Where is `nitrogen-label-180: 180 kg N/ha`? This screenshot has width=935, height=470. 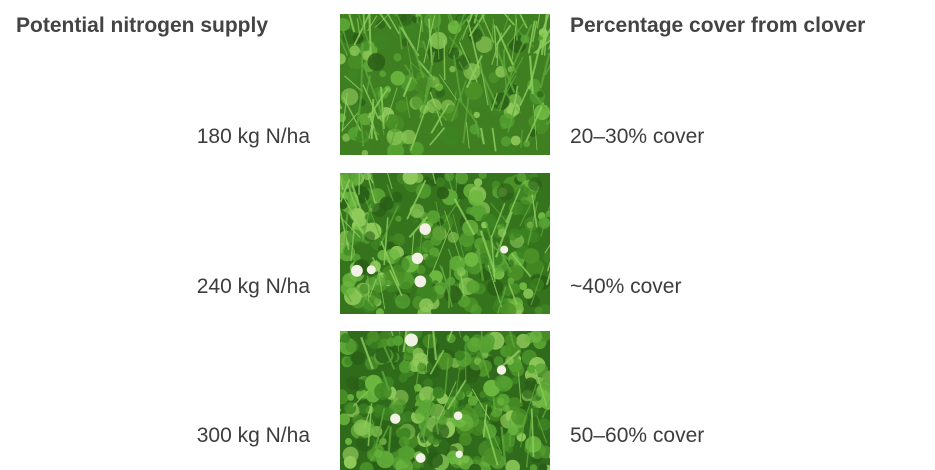 nitrogen-label-180: 180 kg N/ha is located at coordinates (253, 136).